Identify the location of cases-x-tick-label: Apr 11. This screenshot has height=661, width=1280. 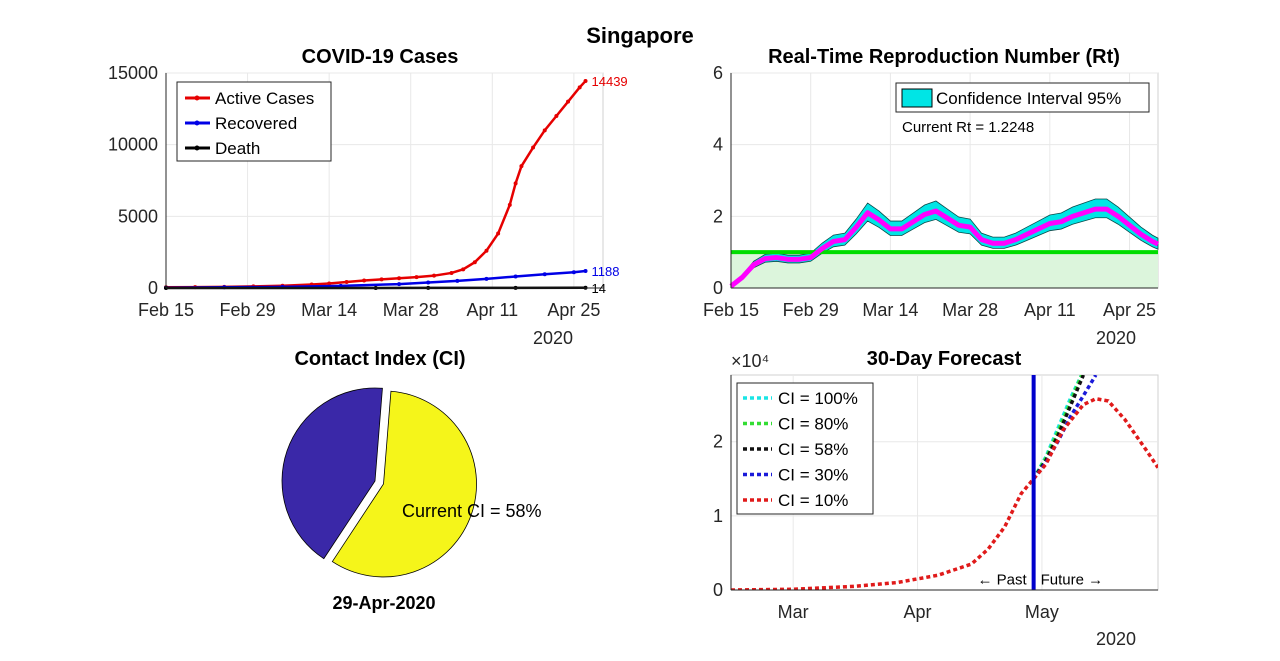
(492, 310).